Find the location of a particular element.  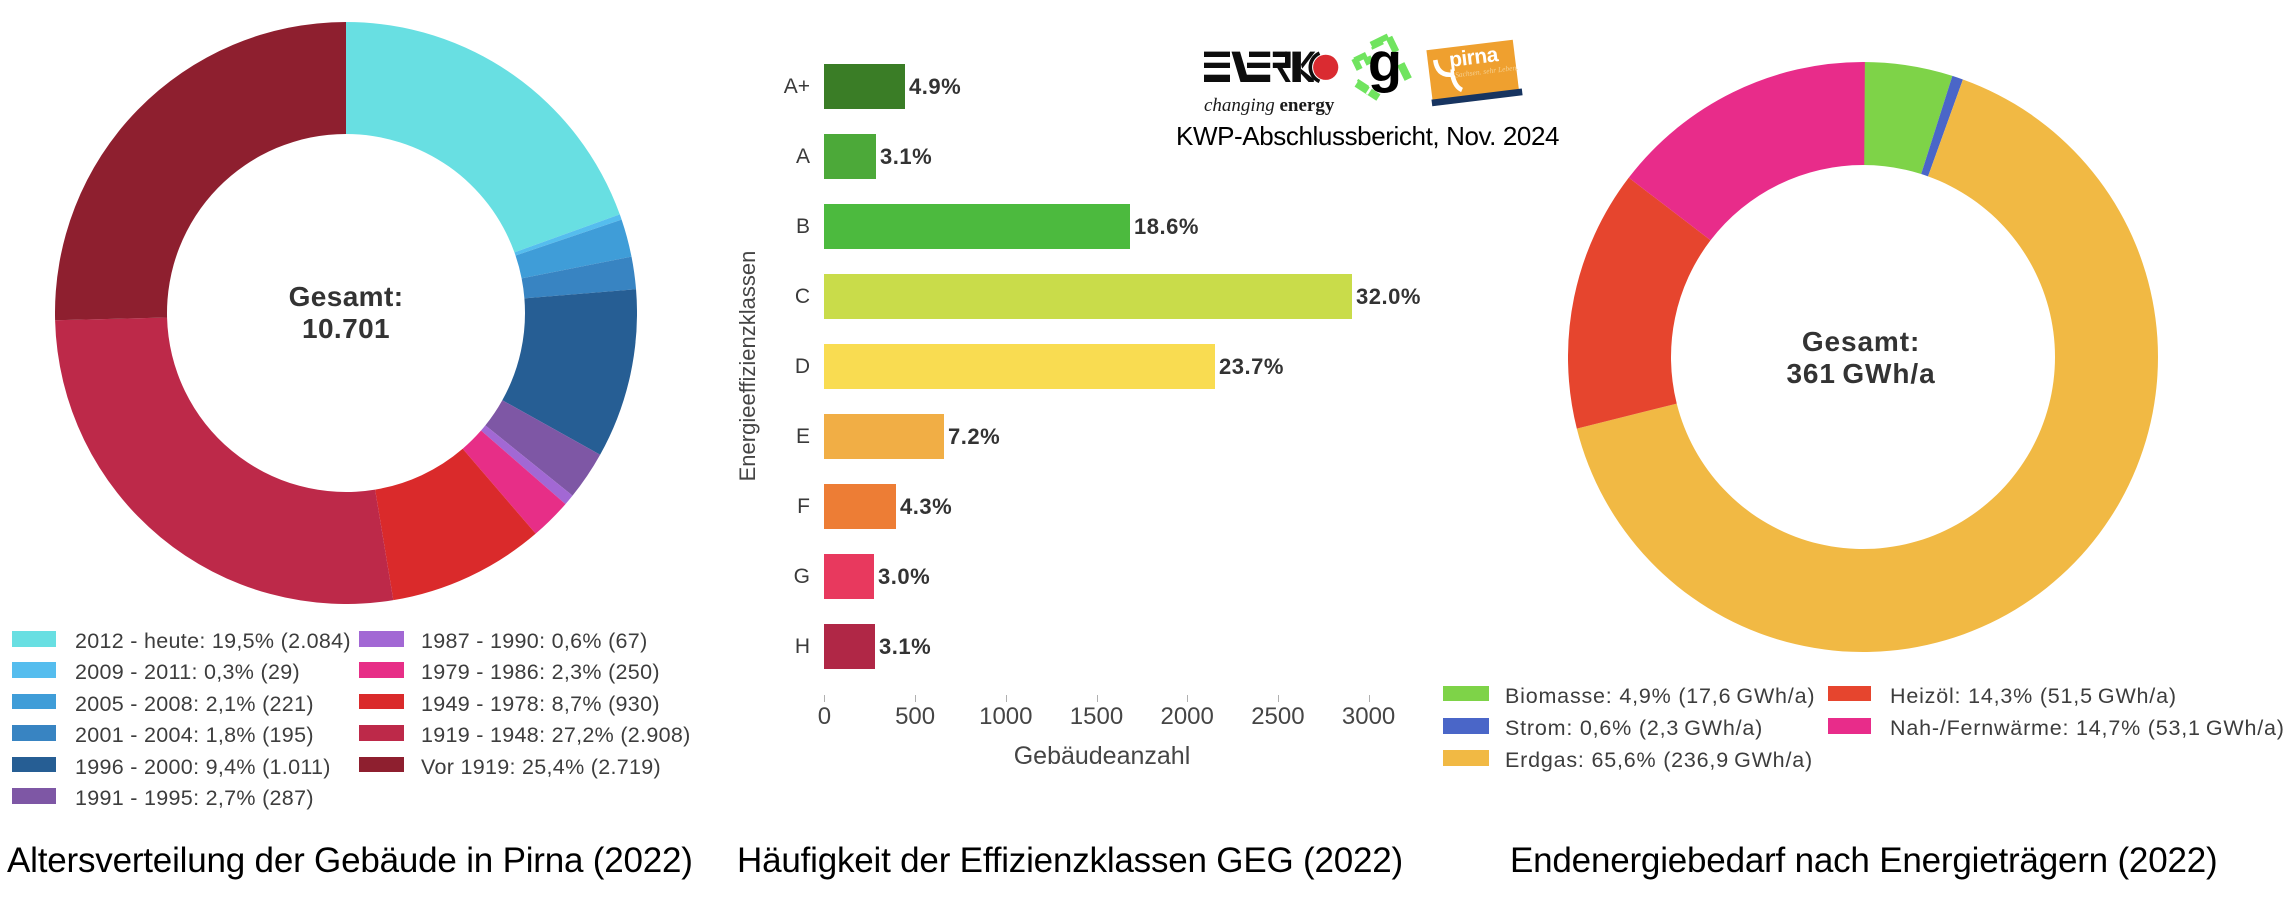

svg-text: changing energy is located at coordinates (1269, 105).